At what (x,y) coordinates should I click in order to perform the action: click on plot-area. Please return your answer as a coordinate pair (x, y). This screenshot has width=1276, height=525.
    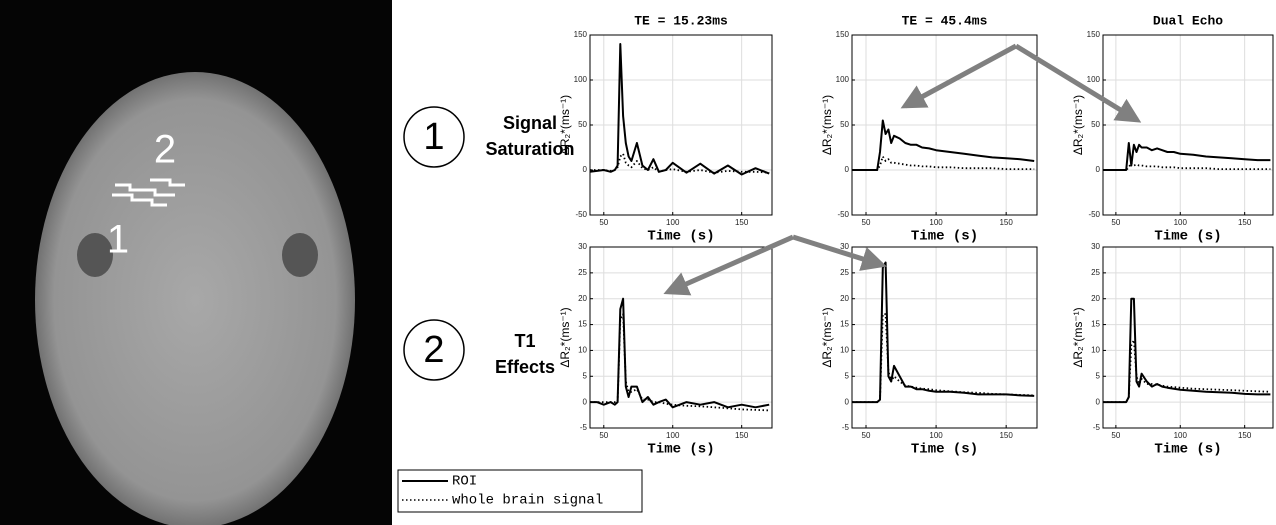
    Looking at the image, I should click on (1188, 337).